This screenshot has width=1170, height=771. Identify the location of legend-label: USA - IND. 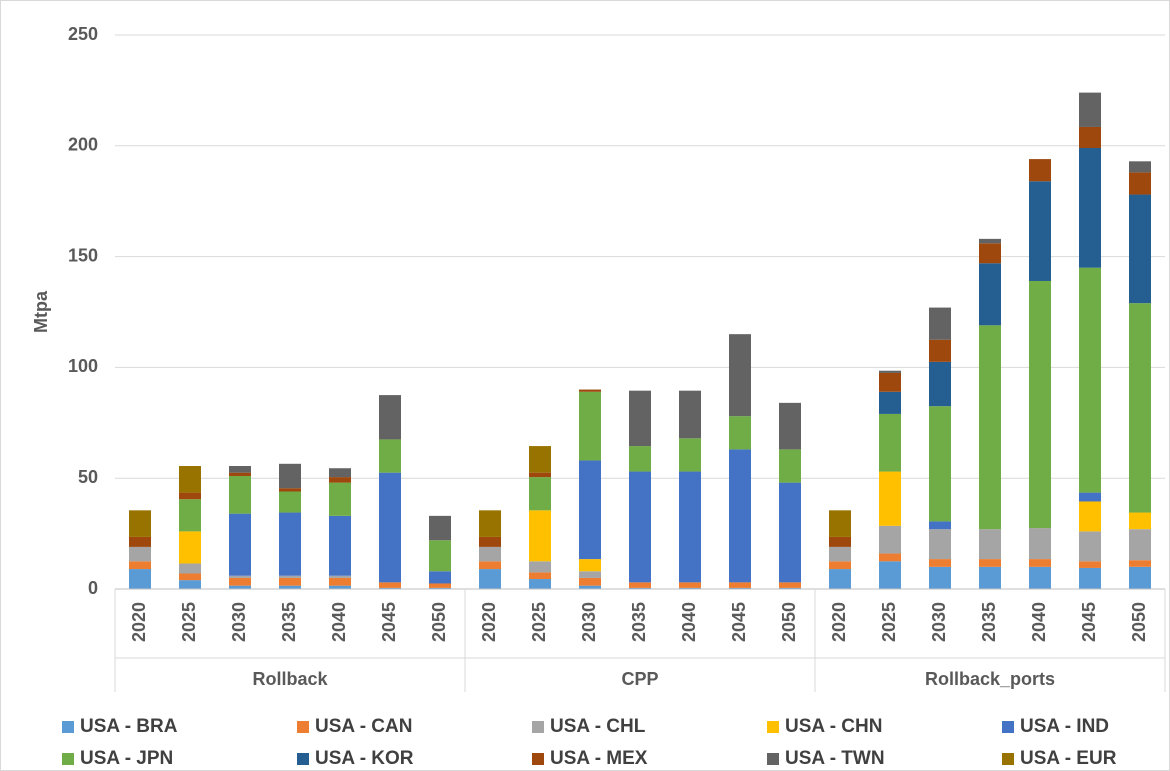
(1064, 726).